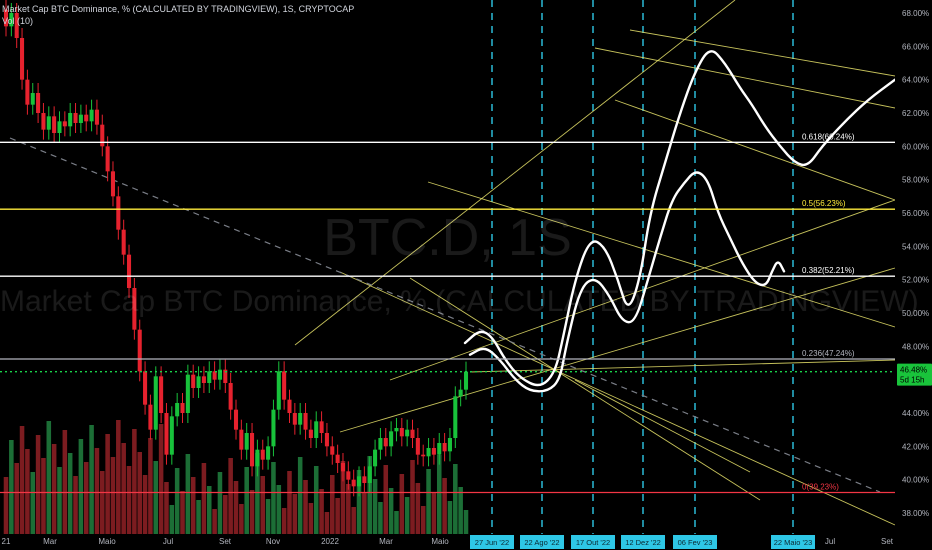 The height and width of the screenshot is (550, 932). What do you see at coordinates (824, 203) in the screenshot?
I see `fib-level-label: 0.5(56.23%)` at bounding box center [824, 203].